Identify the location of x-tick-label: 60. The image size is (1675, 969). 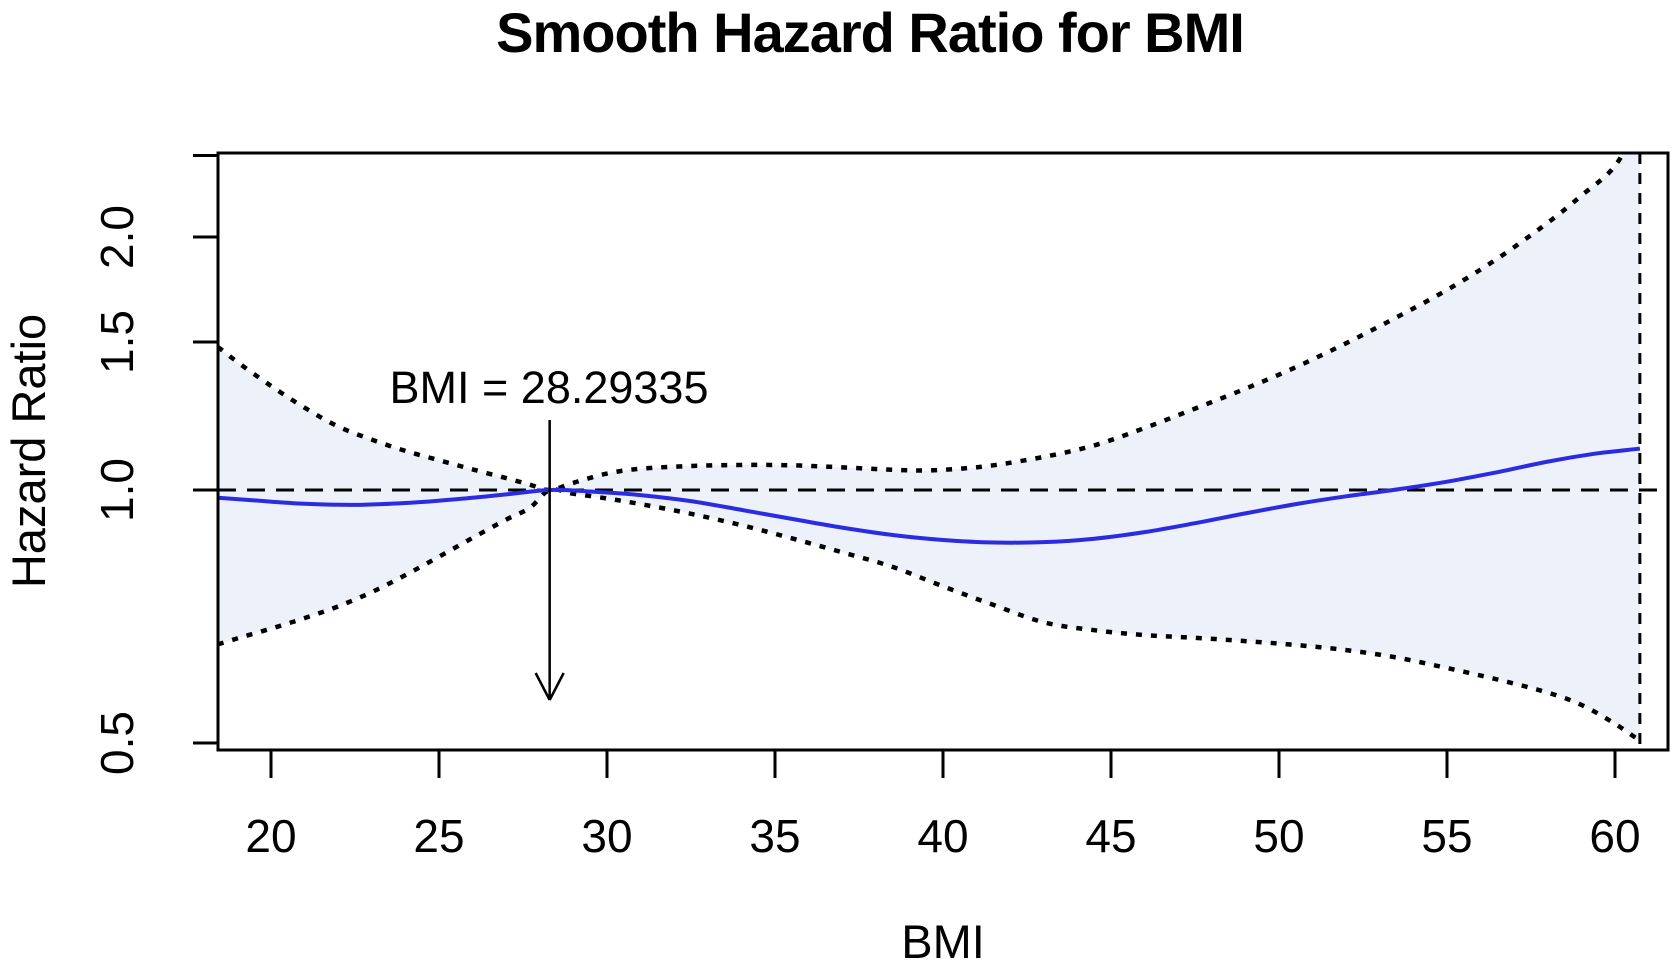
(1614, 836).